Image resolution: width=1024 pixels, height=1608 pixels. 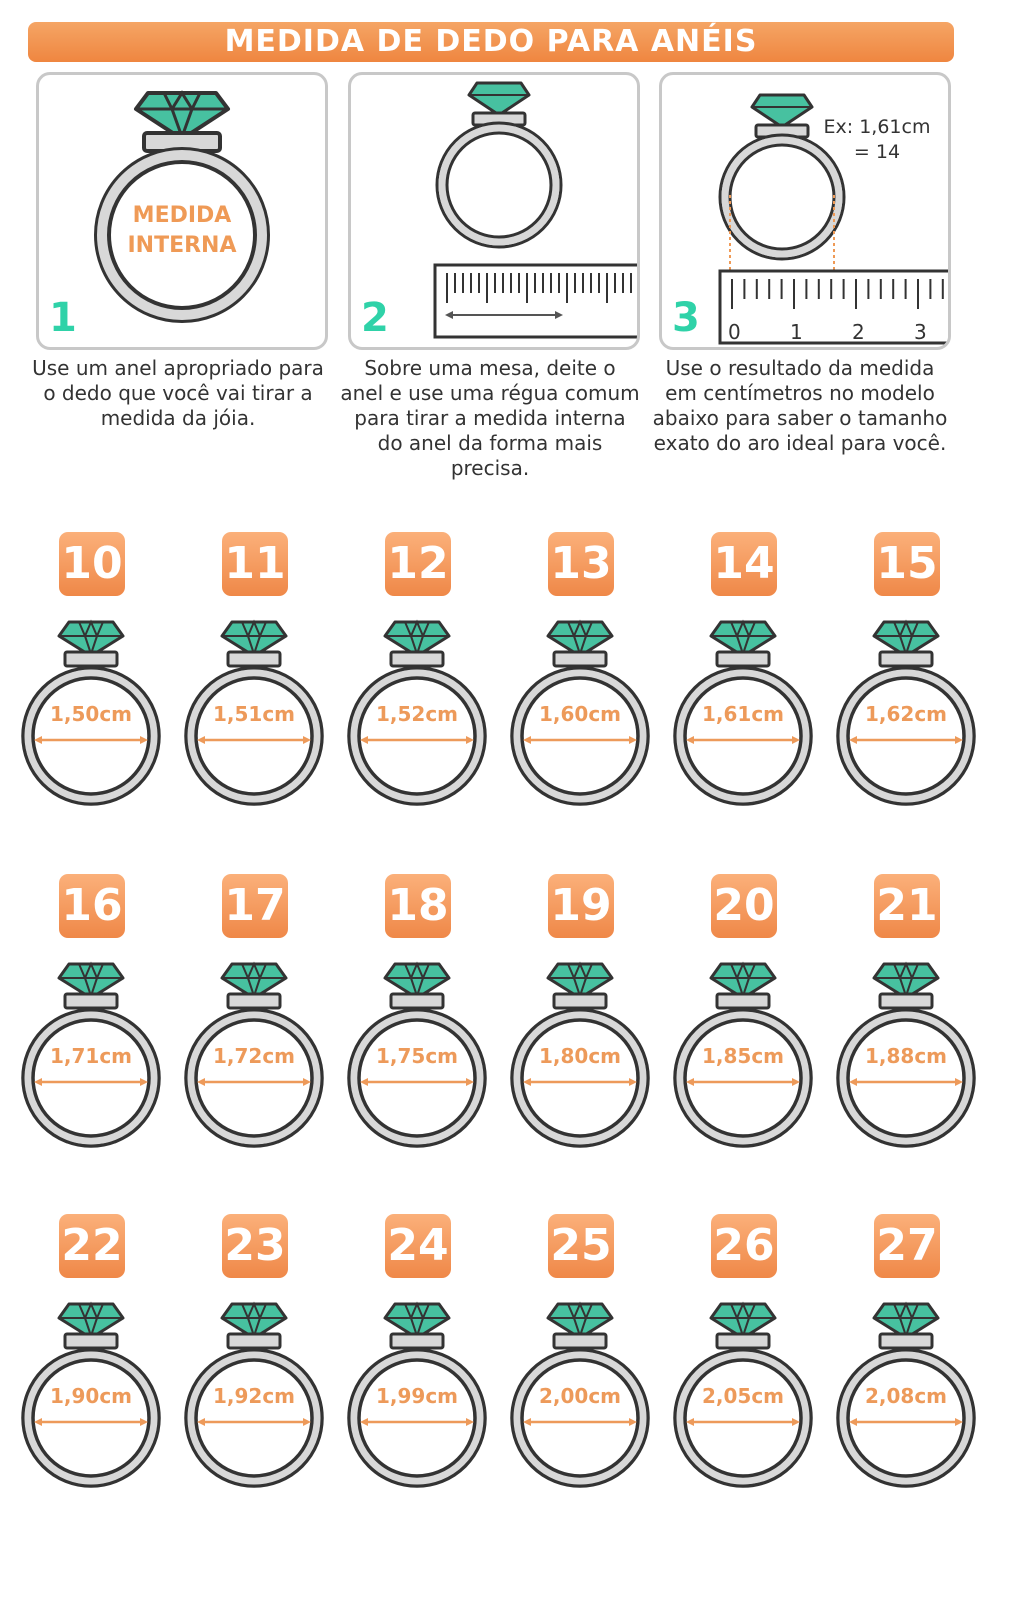 I want to click on size-badge: 21, so click(x=907, y=906).